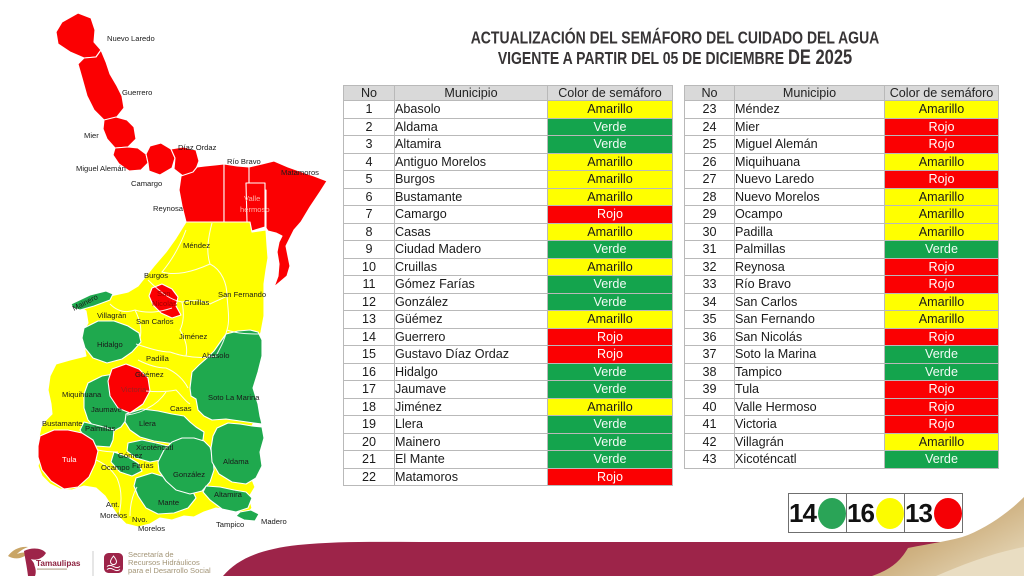 Image resolution: width=1024 pixels, height=576 pixels. I want to click on svg-text: Villagrán, so click(111, 315).